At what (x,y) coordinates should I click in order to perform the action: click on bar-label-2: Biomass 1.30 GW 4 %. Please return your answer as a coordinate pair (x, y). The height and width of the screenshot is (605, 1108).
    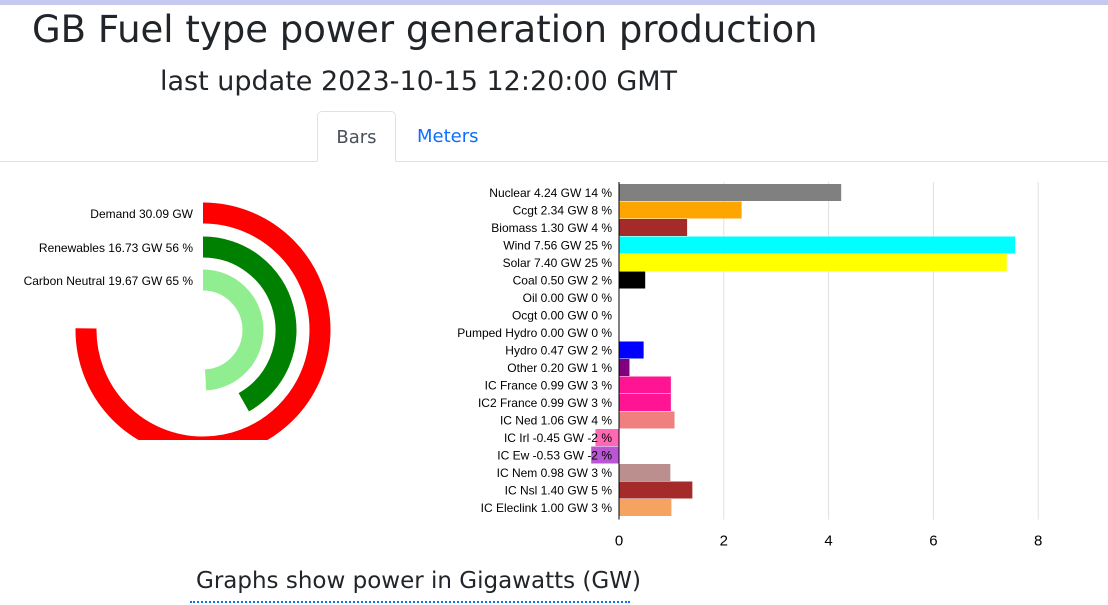
    Looking at the image, I should click on (551, 228).